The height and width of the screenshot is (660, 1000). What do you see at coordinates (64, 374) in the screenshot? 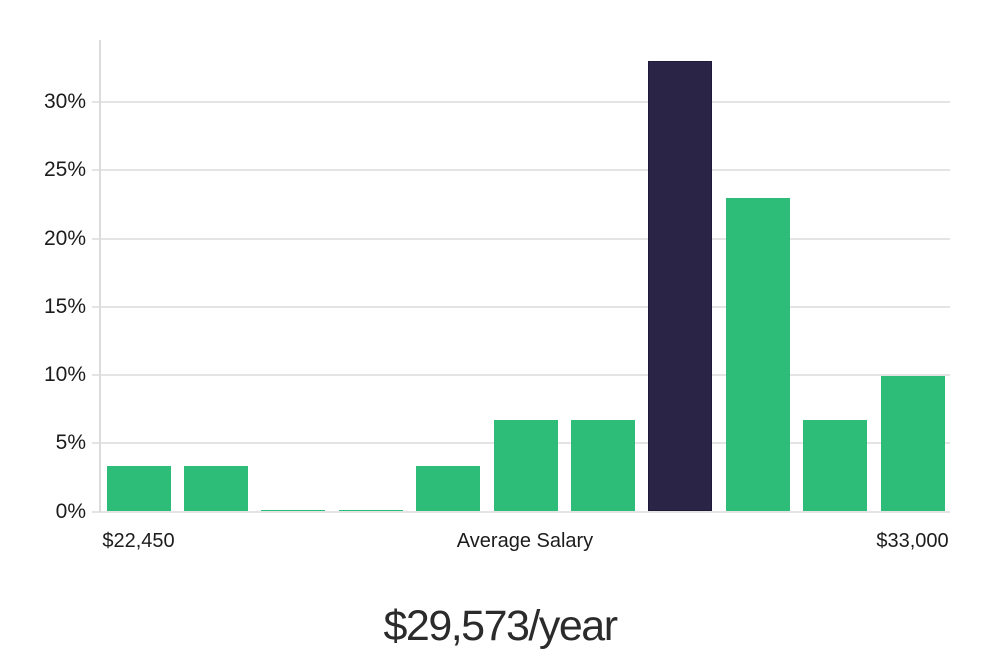
I see `y-tick-label: 10%` at bounding box center [64, 374].